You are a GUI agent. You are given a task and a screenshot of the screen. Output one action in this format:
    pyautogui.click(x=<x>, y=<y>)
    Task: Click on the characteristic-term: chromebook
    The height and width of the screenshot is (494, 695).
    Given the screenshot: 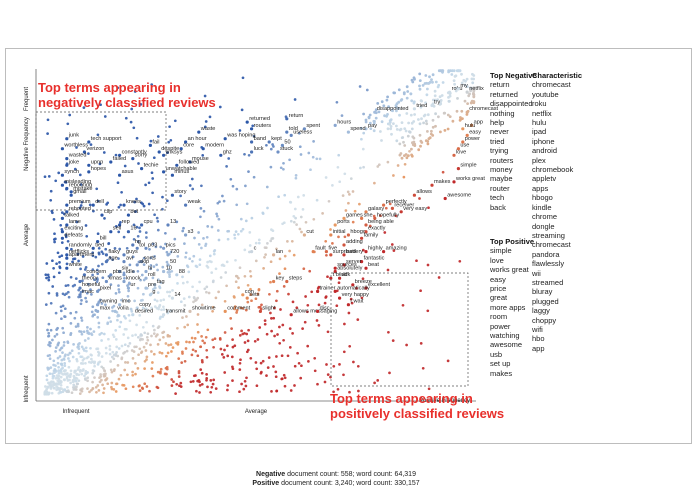 What is the action you would take?
    pyautogui.click(x=553, y=170)
    